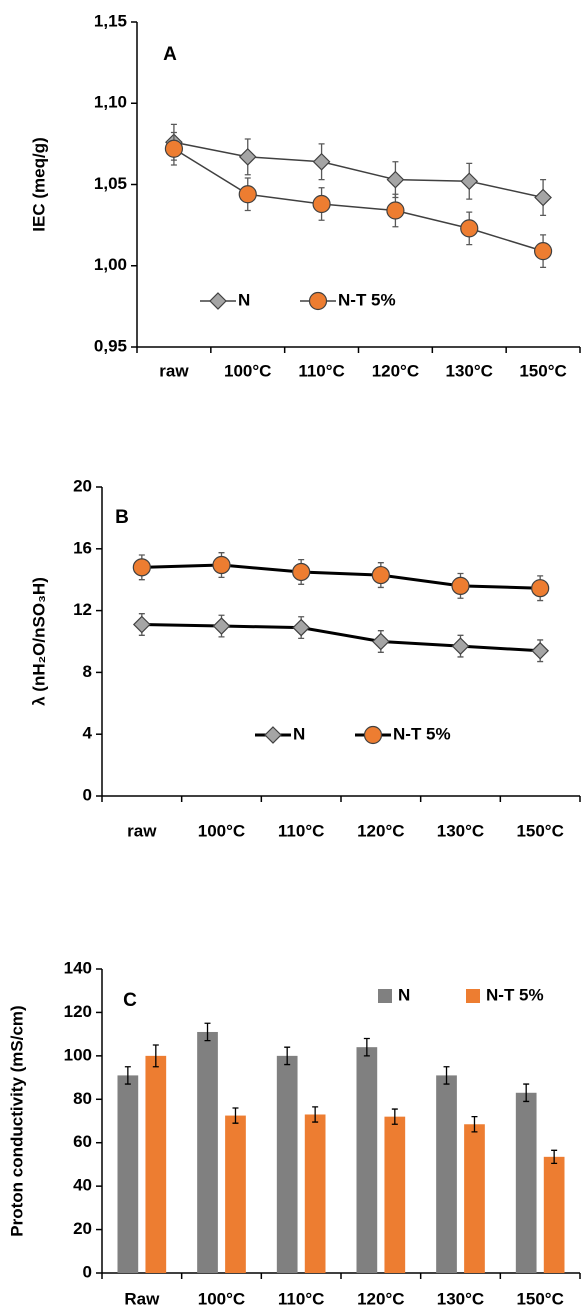 This screenshot has width=581, height=1315. What do you see at coordinates (87, 671) in the screenshot?
I see `y-tick-label: 8` at bounding box center [87, 671].